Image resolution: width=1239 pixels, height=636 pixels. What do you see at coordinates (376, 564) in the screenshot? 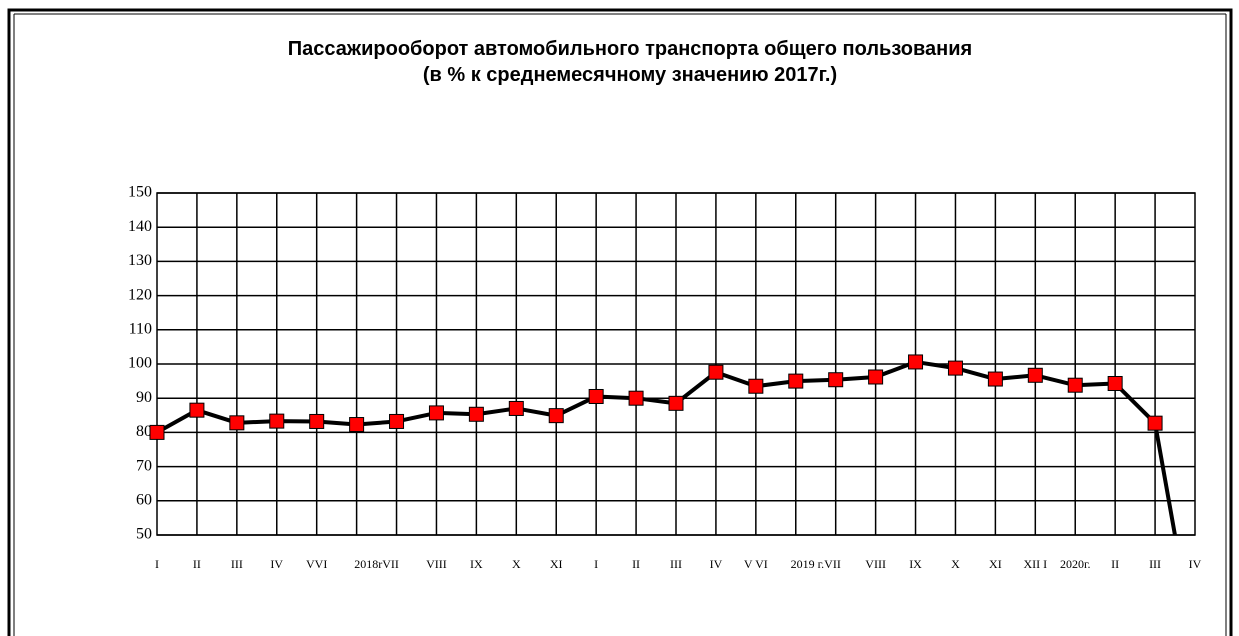
I see `x-tick-label: 2018rVII` at bounding box center [376, 564].